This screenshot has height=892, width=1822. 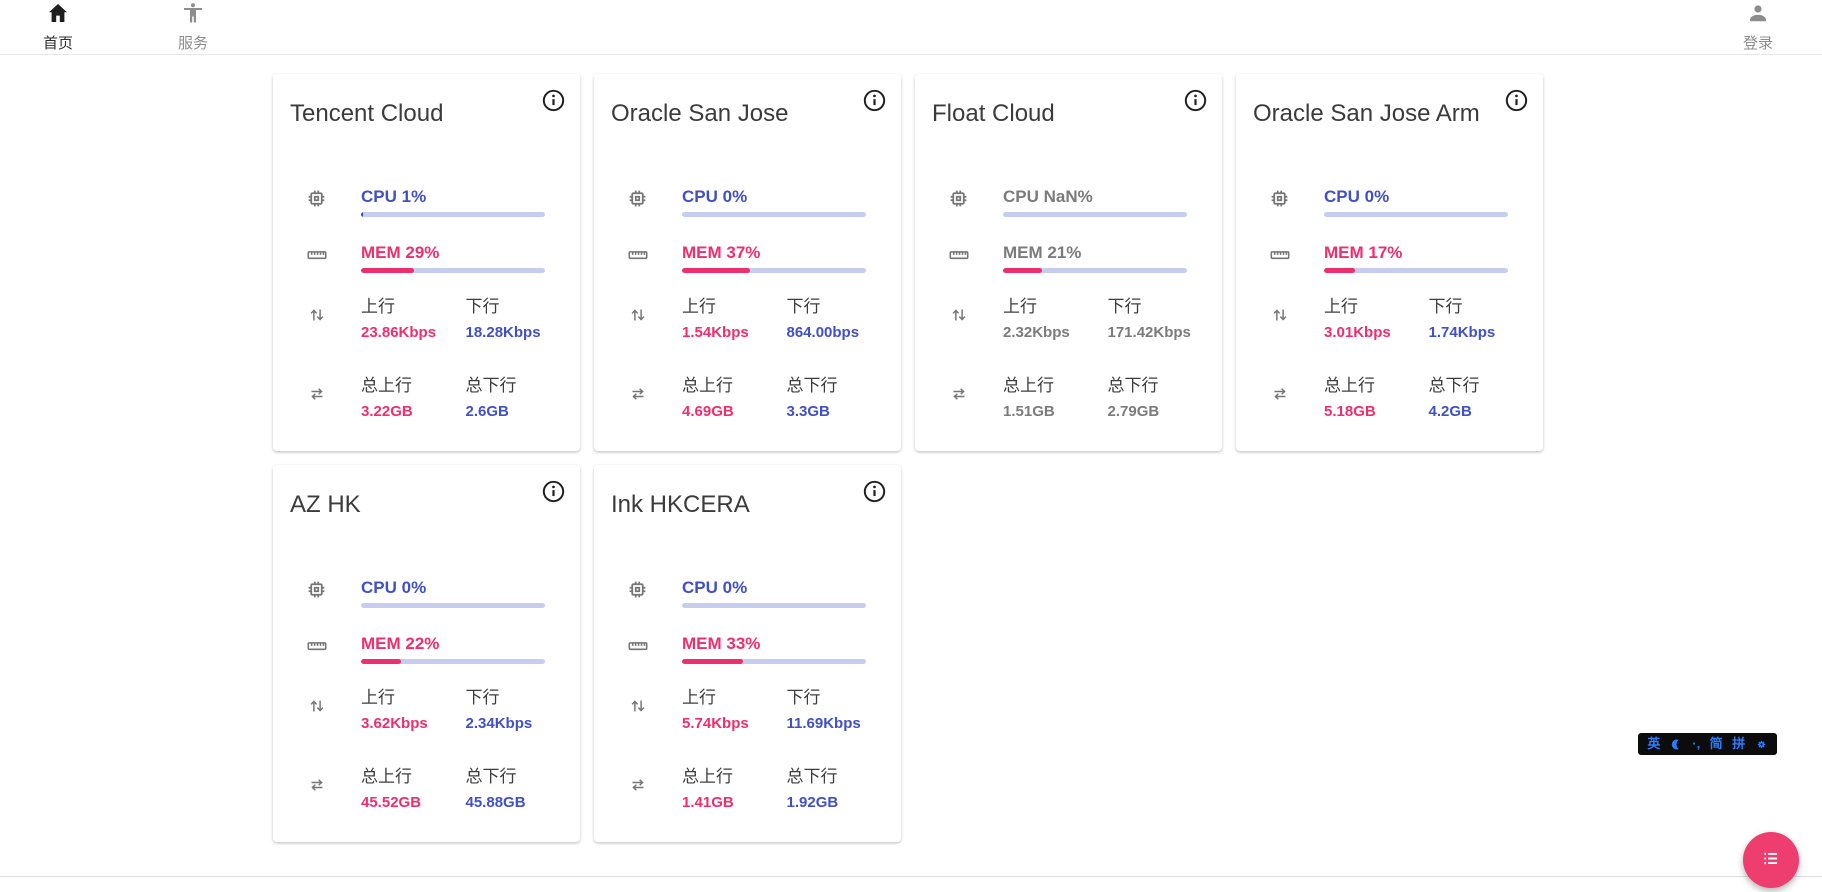 I want to click on ime-simplified-toggle: 简, so click(x=1716, y=743).